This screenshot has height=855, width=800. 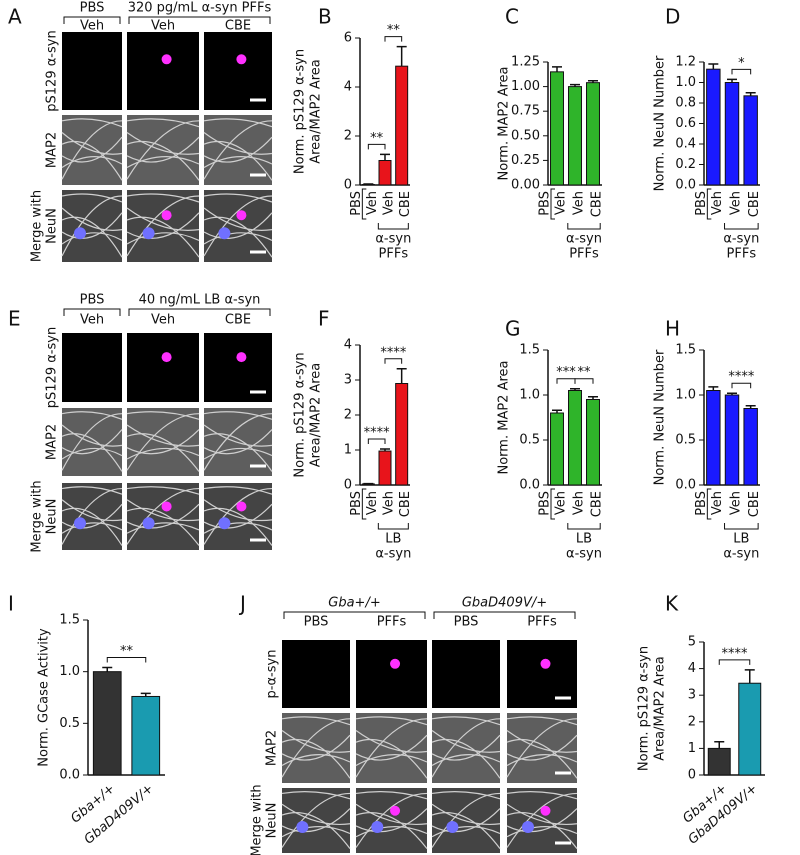 What do you see at coordinates (692, 748) in the screenshot?
I see `y-tick-label: 1` at bounding box center [692, 748].